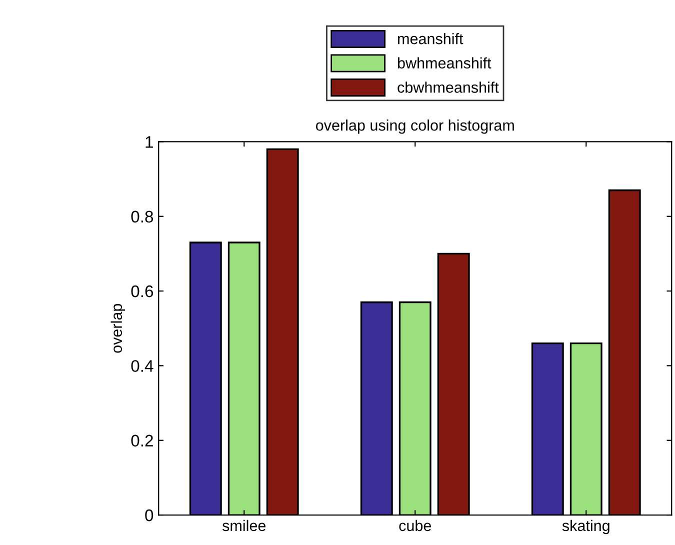 The height and width of the screenshot is (545, 675). I want to click on y-tick-label: 0.2, so click(142, 440).